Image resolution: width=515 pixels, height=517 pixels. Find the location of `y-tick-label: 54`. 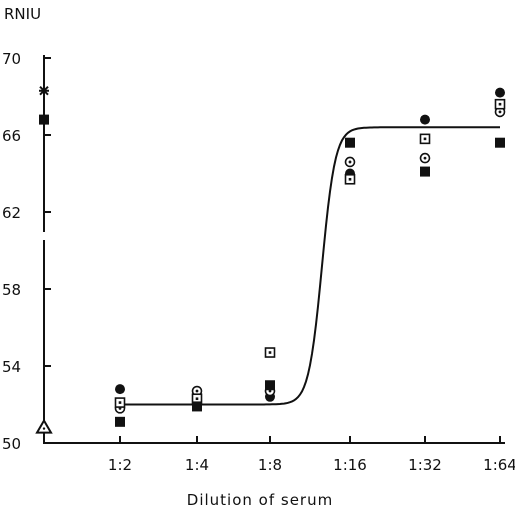

y-tick-label: 54 is located at coordinates (11, 367).